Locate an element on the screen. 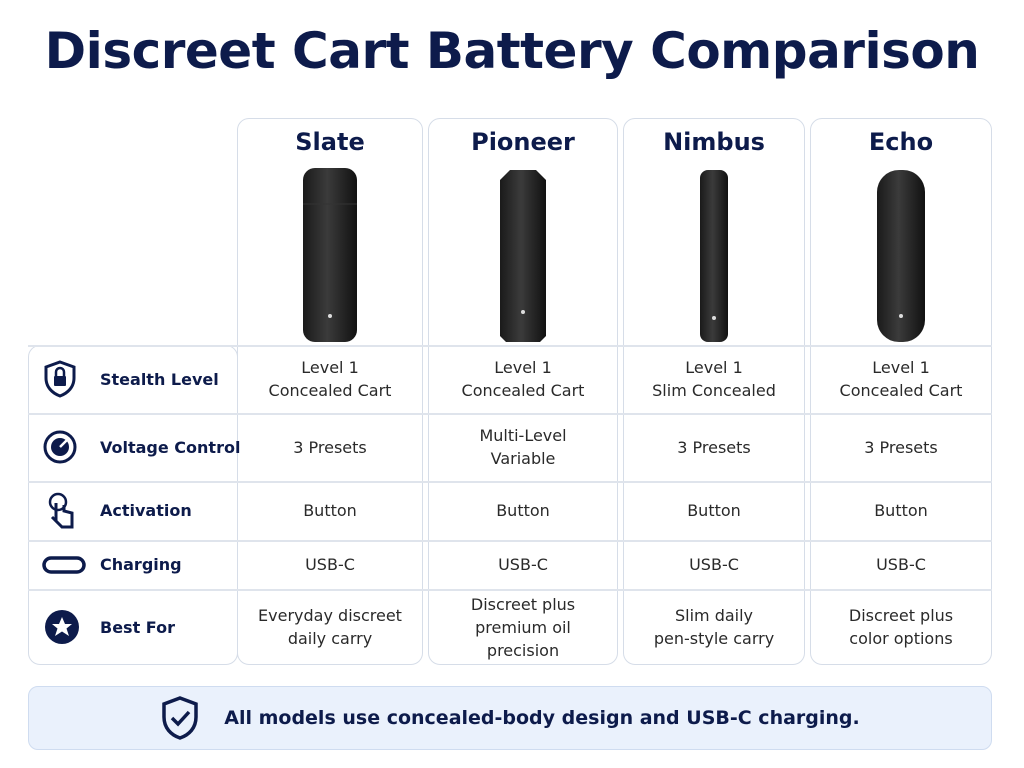 The height and width of the screenshot is (768, 1024). row-label: Best For is located at coordinates (137, 627).